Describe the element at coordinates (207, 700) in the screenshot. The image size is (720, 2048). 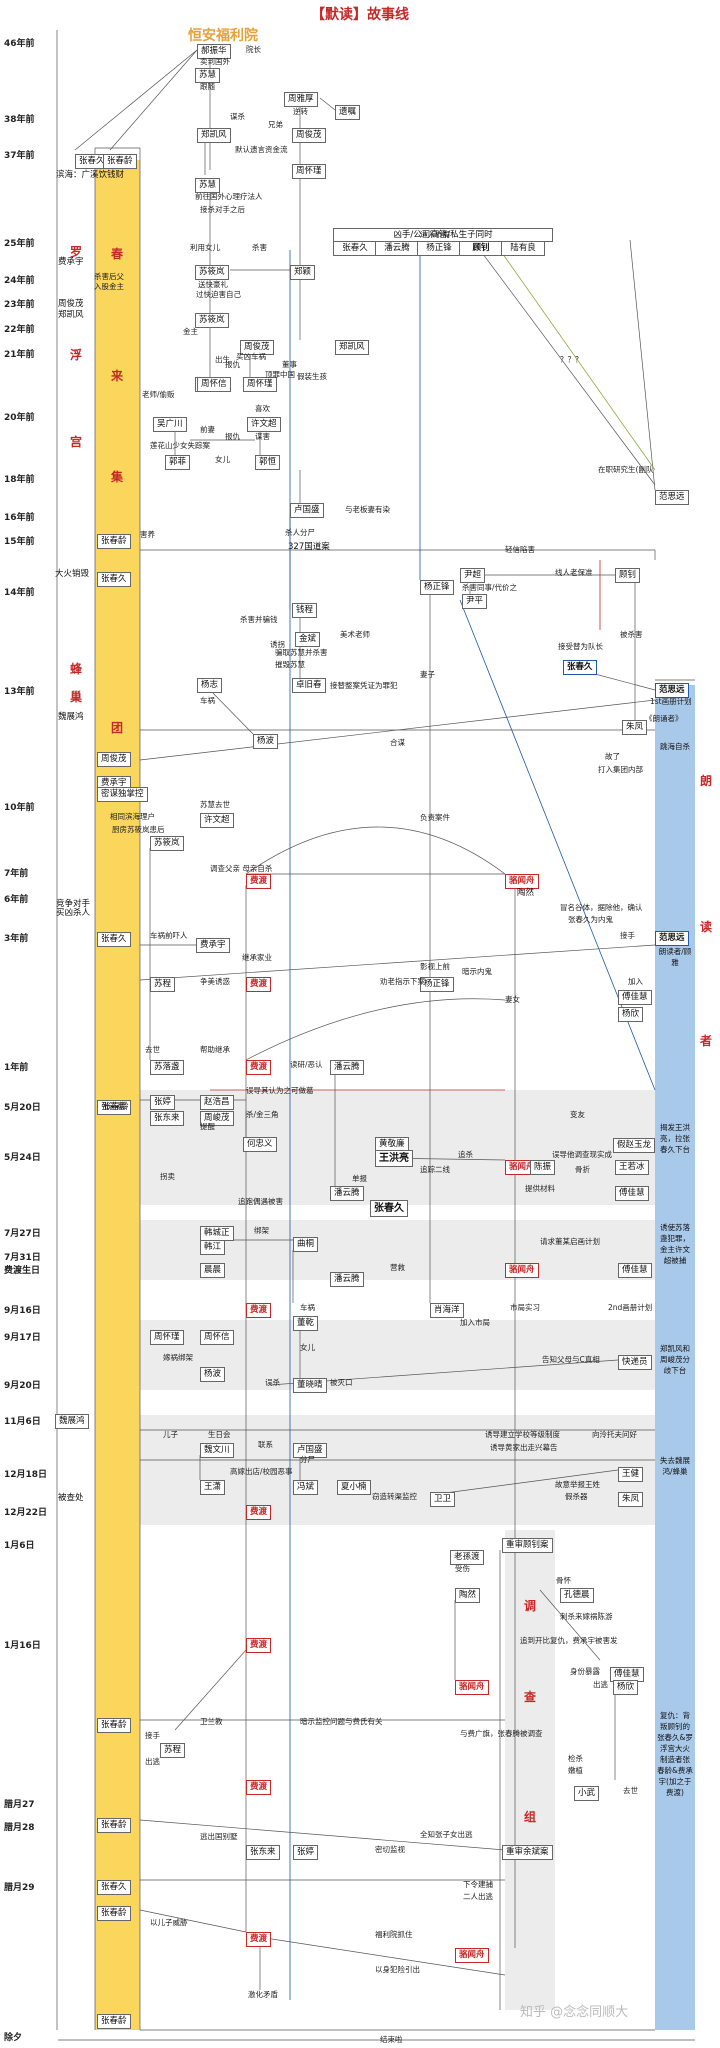
I see `annotation: 车祸` at that location.